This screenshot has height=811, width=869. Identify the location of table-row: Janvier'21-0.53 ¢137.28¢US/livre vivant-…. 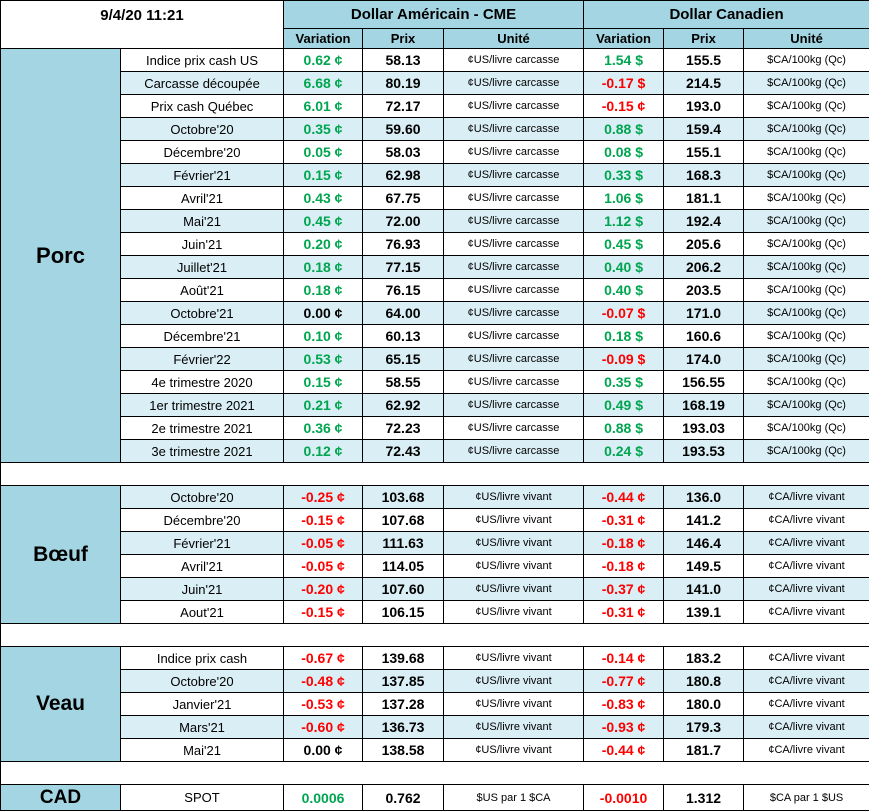
(435, 704).